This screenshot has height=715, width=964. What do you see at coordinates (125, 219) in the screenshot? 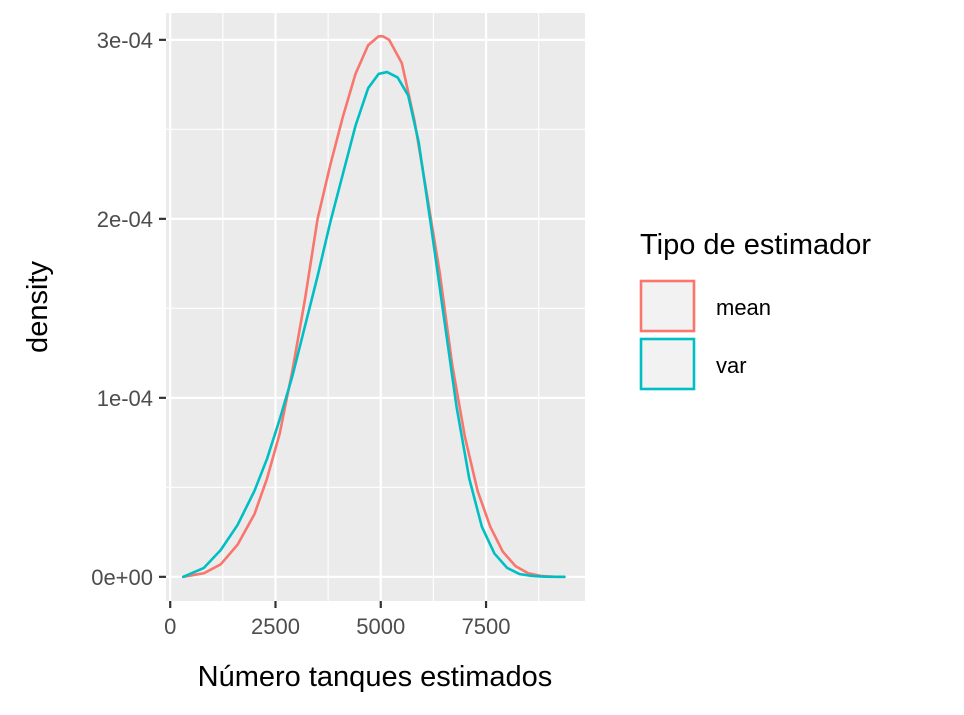
I see `y-tick-label: 2e-04` at bounding box center [125, 219].